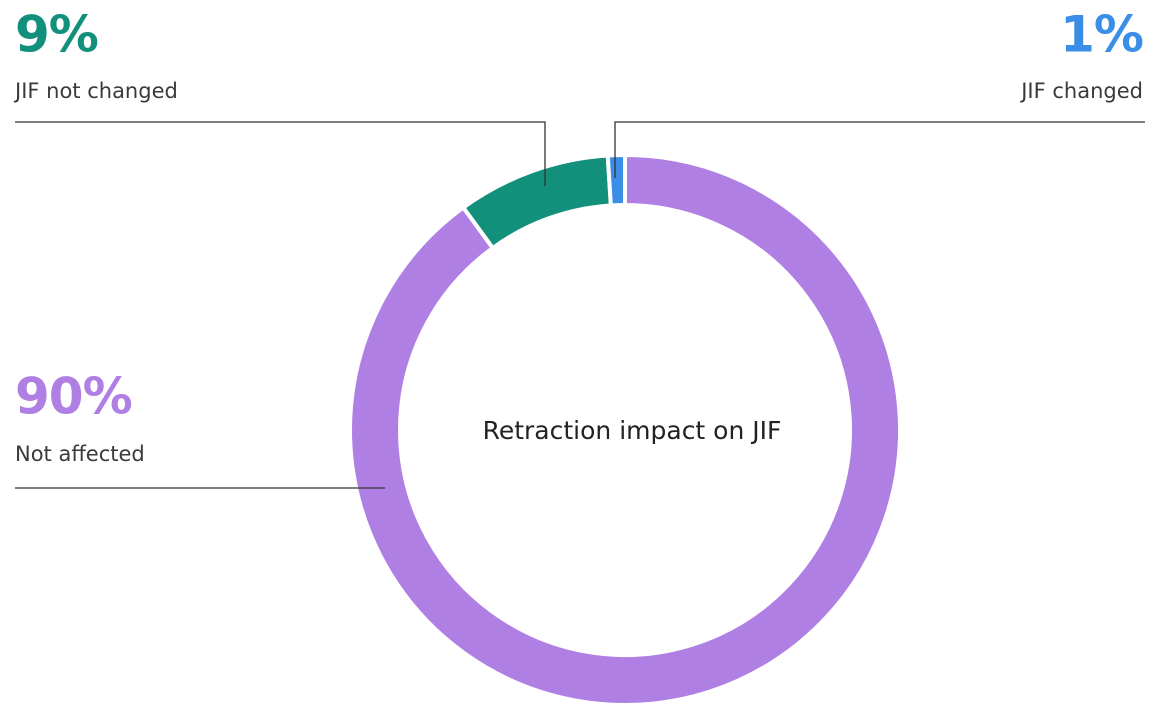 This screenshot has height=708, width=1149. Describe the element at coordinates (80, 454) in the screenshot. I see `legend-label: Not affected` at that location.